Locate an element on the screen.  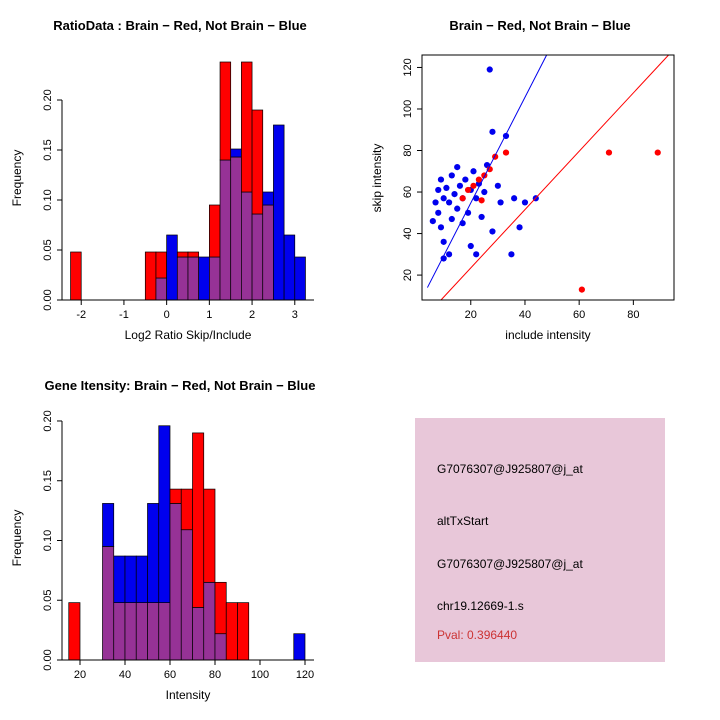
fit-lines is located at coordinates (547, 177).